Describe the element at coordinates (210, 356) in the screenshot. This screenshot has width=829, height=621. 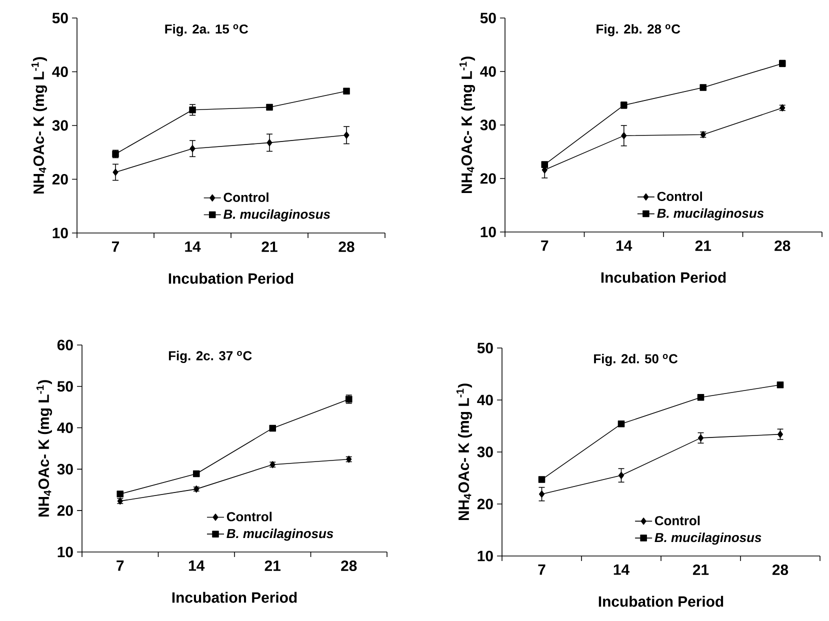
I see `chart-title: Fig. 2c. 37 $^{o}$C` at that location.